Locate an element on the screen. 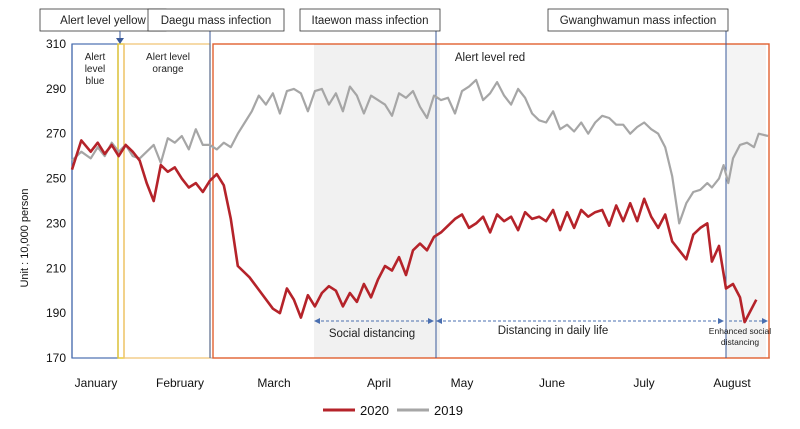  daegu-label: Daegu mass infection is located at coordinates (216, 21).